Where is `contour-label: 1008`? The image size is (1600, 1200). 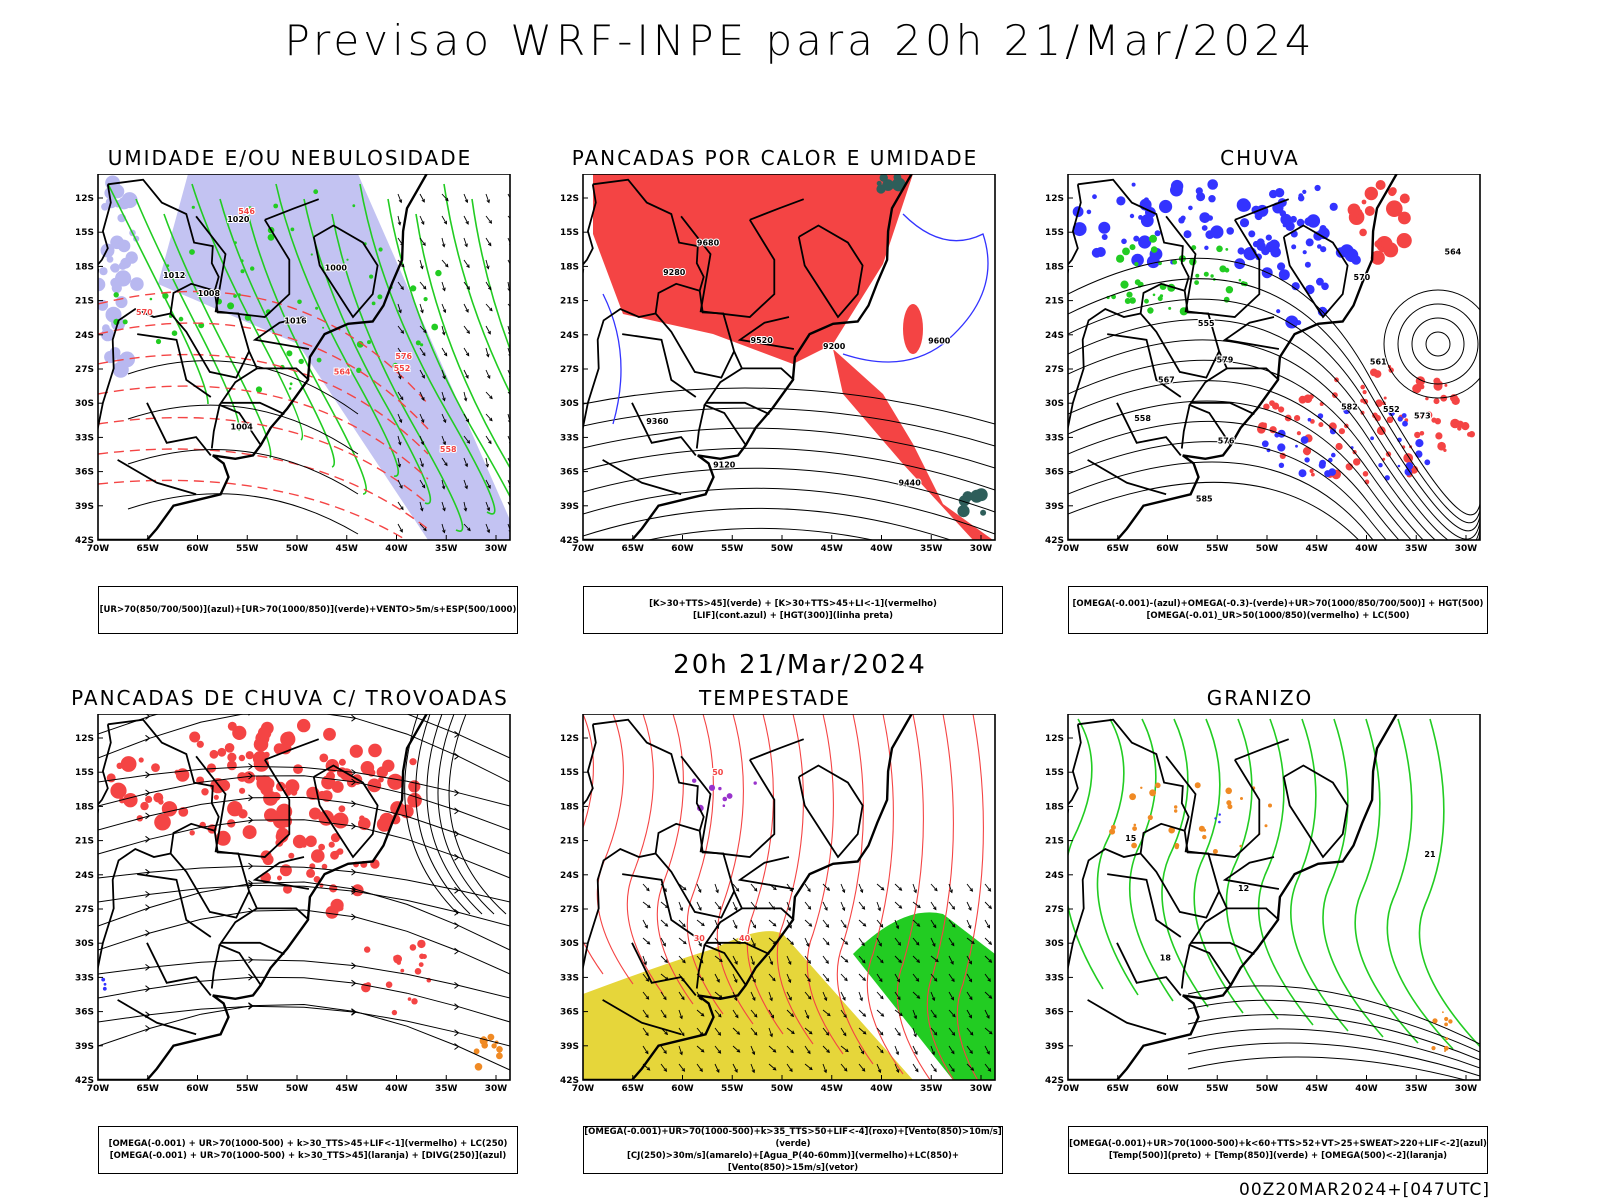 contour-label: 1008 is located at coordinates (209, 293).